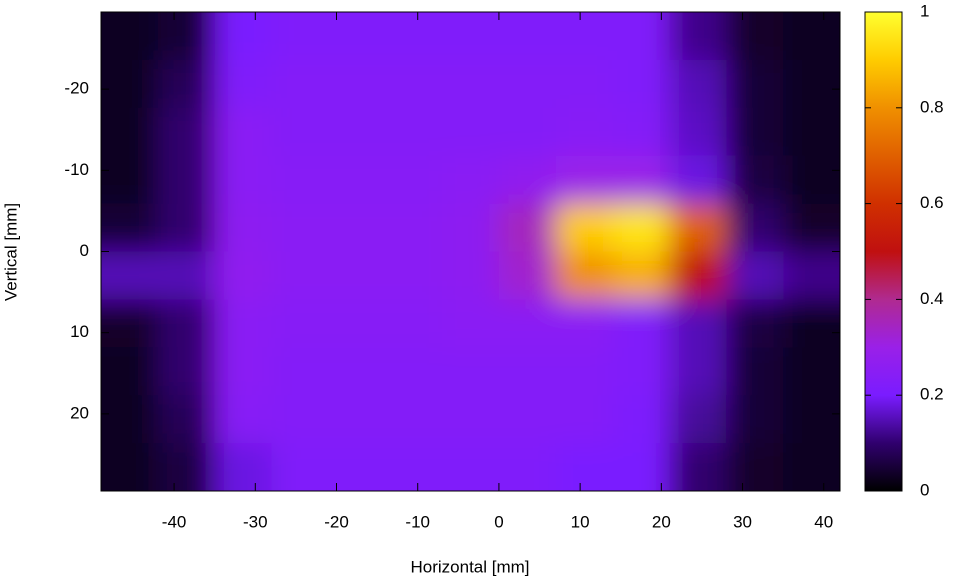  Describe the element at coordinates (498, 521) in the screenshot. I see `x-tick-label: 0` at that location.